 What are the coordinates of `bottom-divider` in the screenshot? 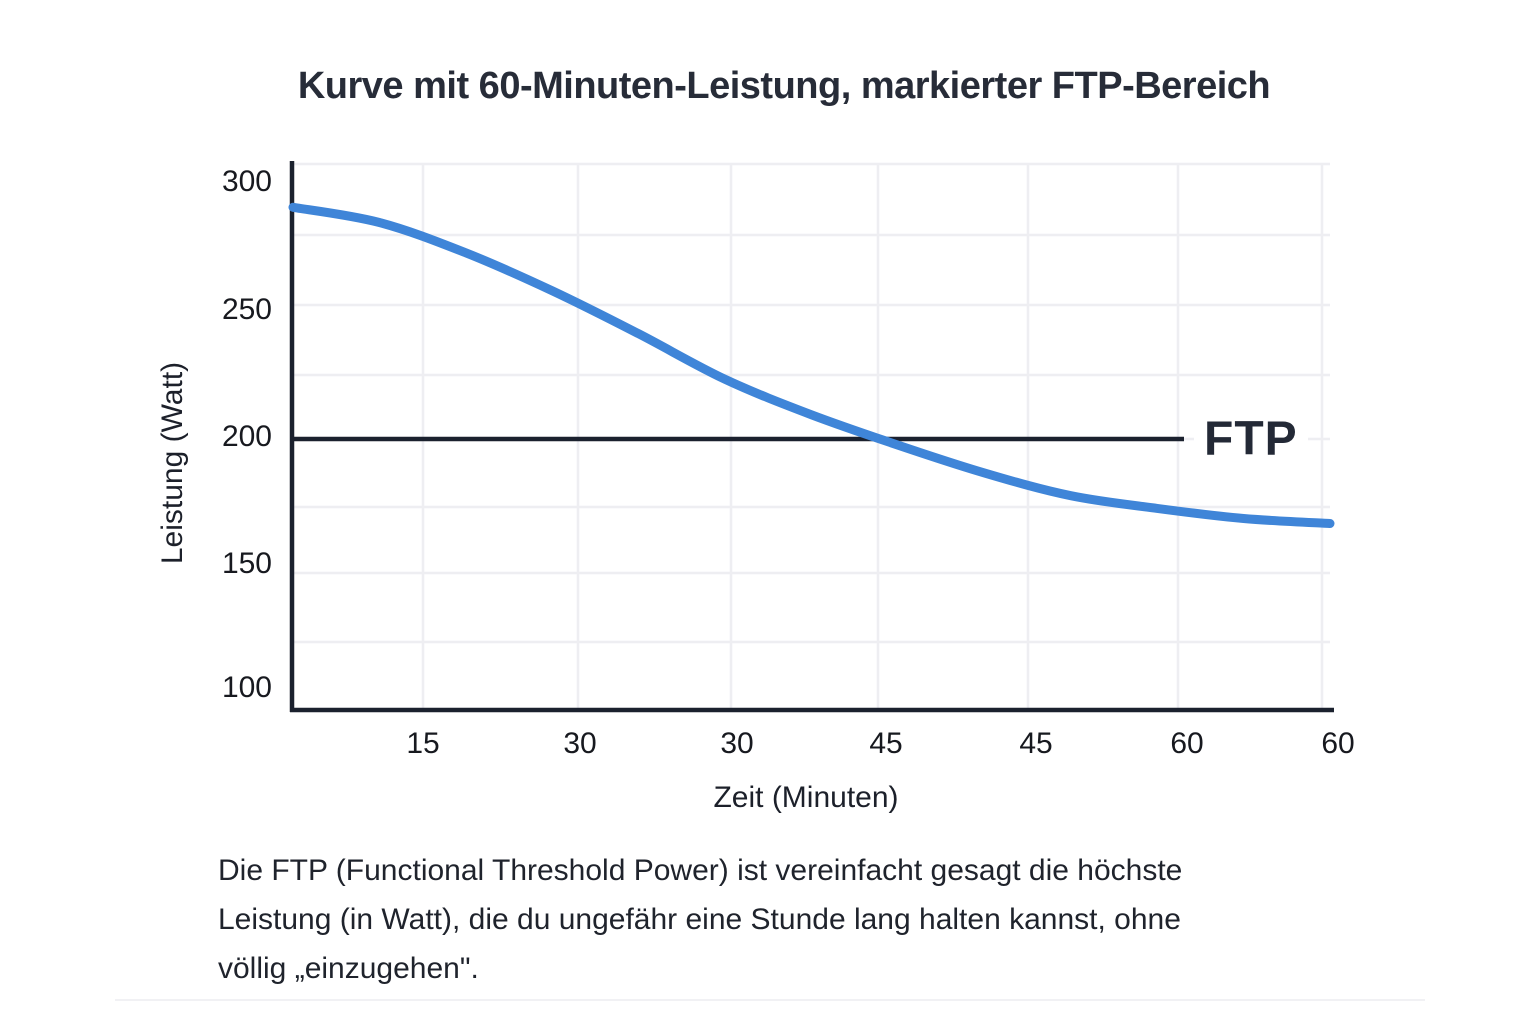 It's located at (770, 1000).